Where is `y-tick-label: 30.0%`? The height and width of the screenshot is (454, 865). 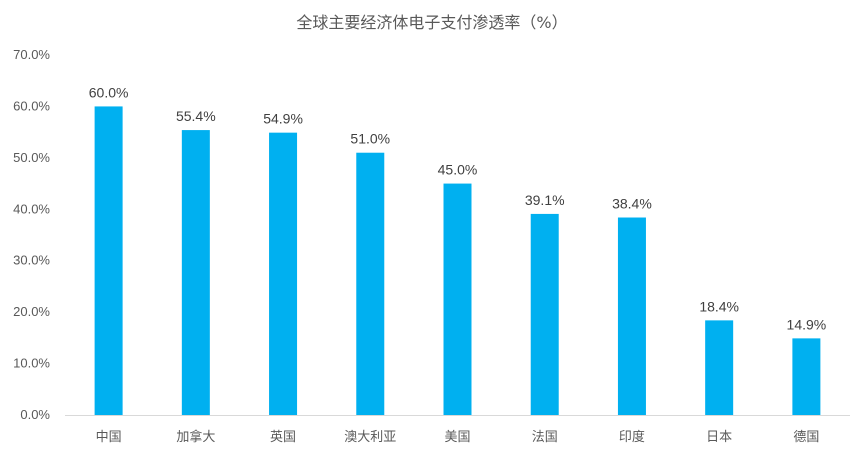
y-tick-label: 30.0% is located at coordinates (31, 260).